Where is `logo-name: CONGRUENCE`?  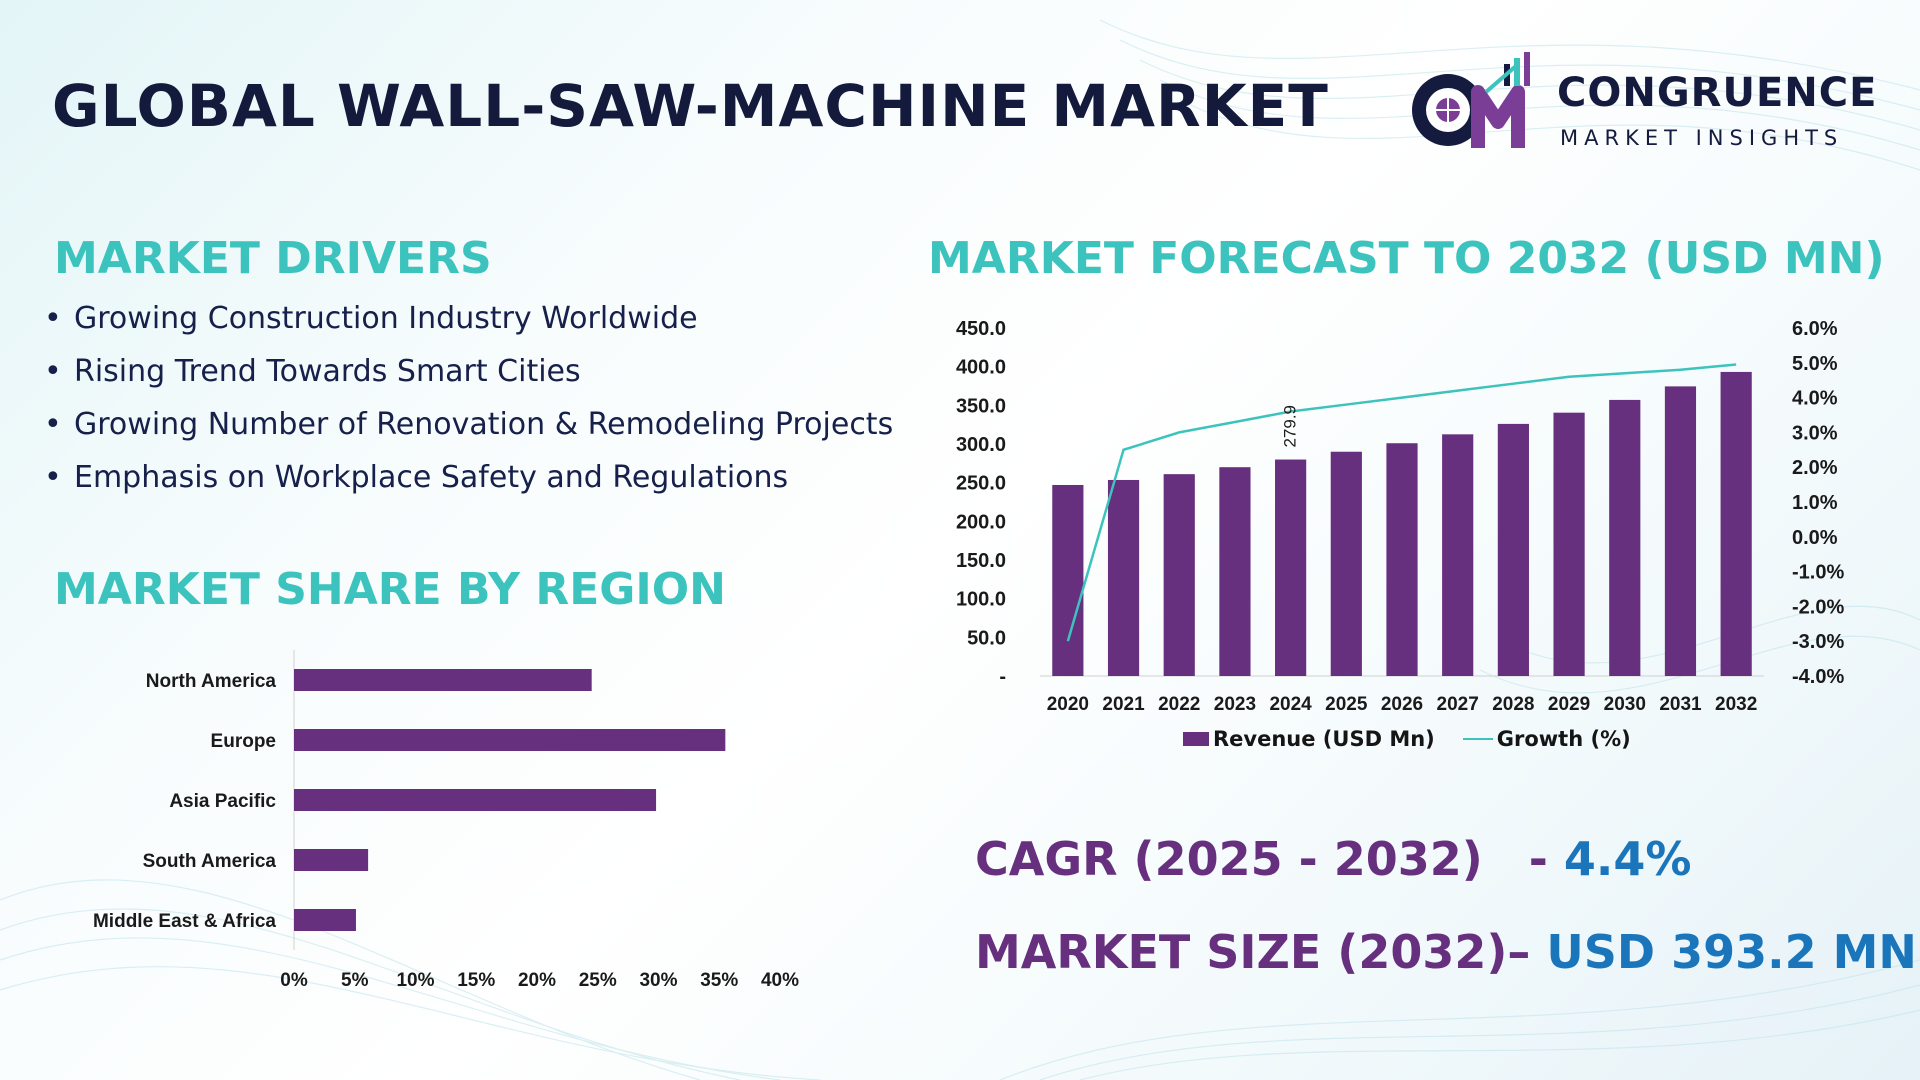 logo-name: CONGRUENCE is located at coordinates (1717, 93).